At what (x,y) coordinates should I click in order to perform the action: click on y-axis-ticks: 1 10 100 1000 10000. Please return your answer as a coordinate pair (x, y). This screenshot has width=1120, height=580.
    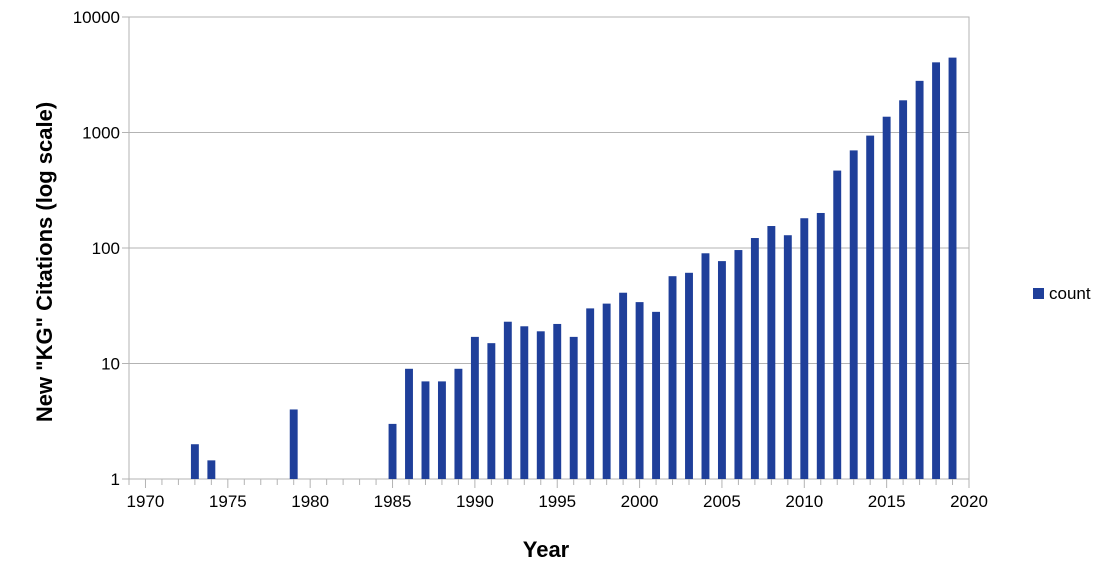
    Looking at the image, I should click on (101, 248).